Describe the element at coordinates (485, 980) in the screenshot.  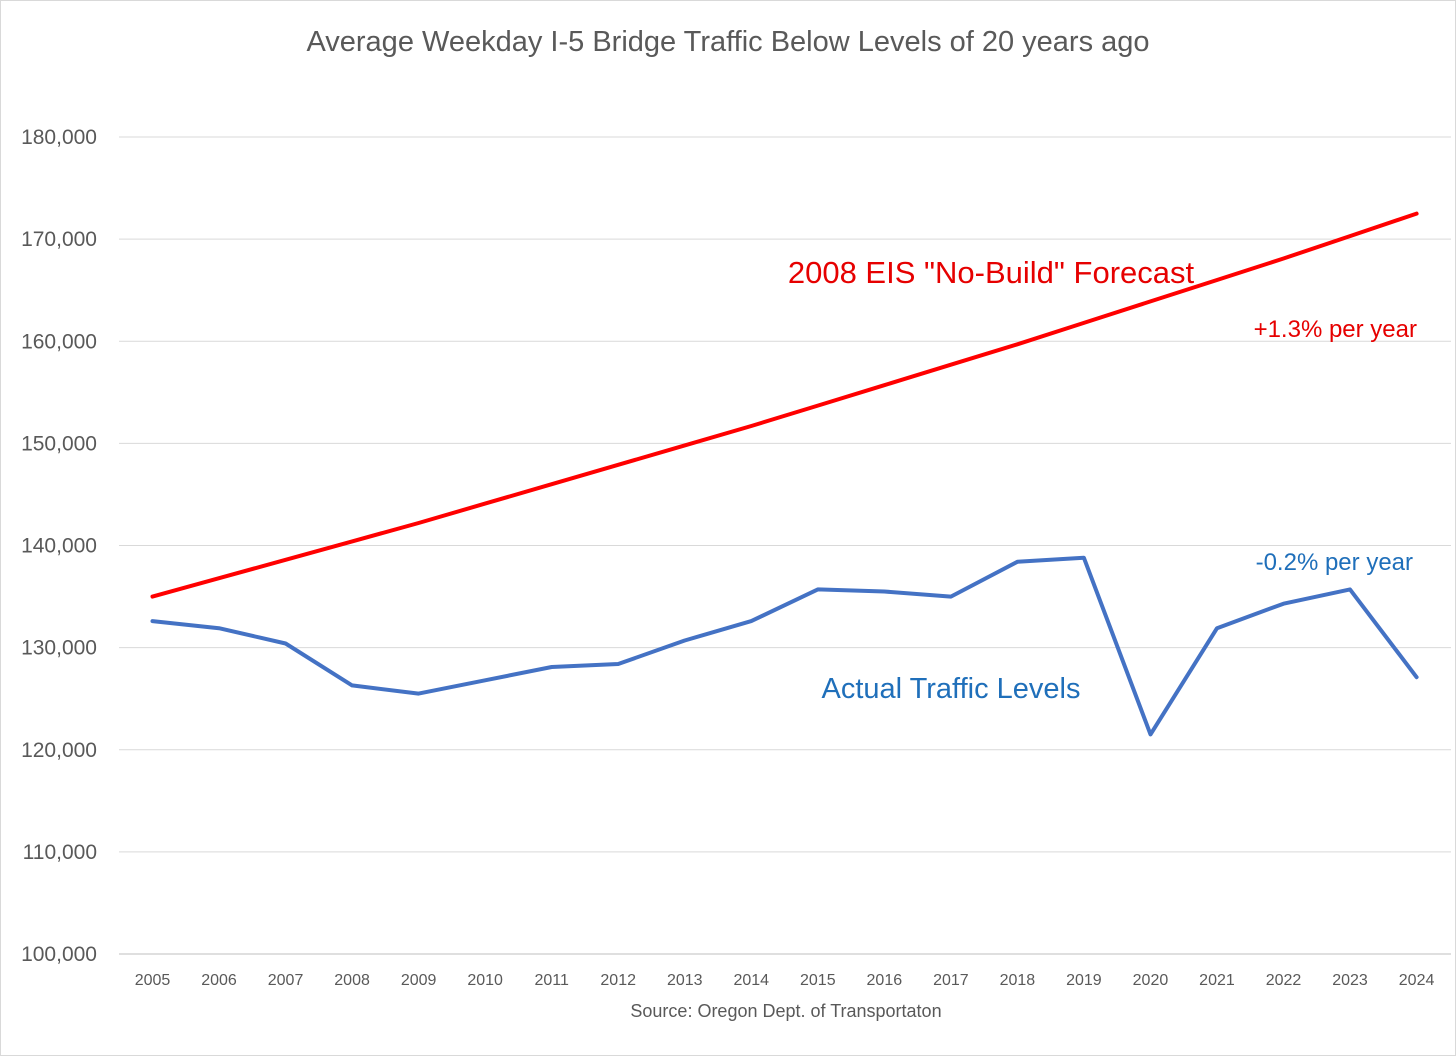
I see `x-tick-label: 2010` at that location.